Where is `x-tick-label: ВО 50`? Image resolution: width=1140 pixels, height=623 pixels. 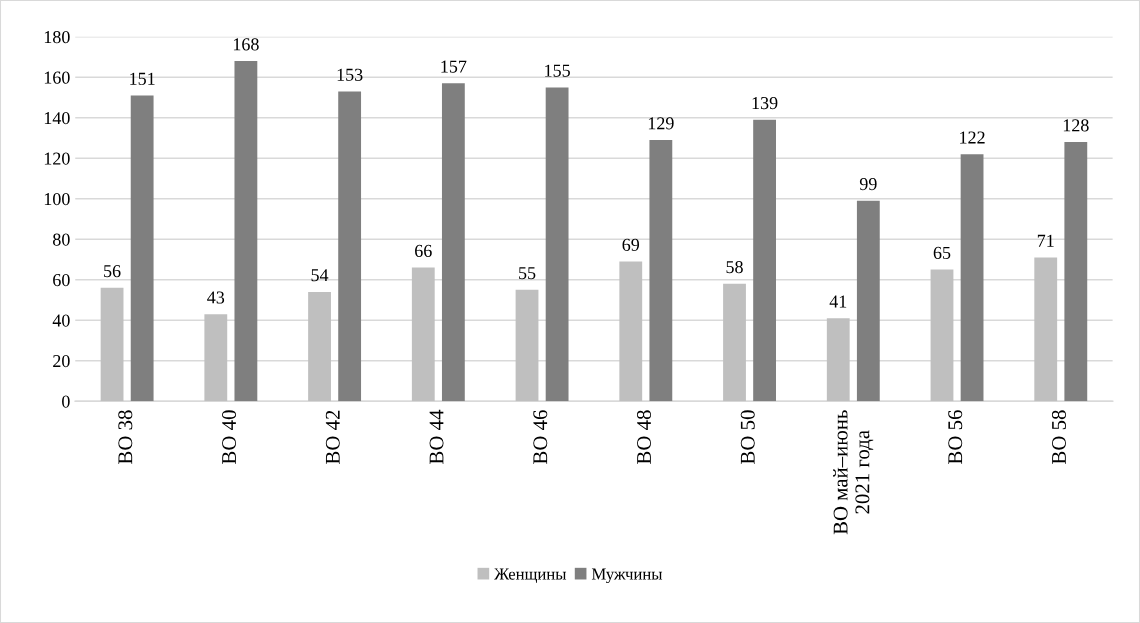
x-tick-label: ВО 50 is located at coordinates (747, 437).